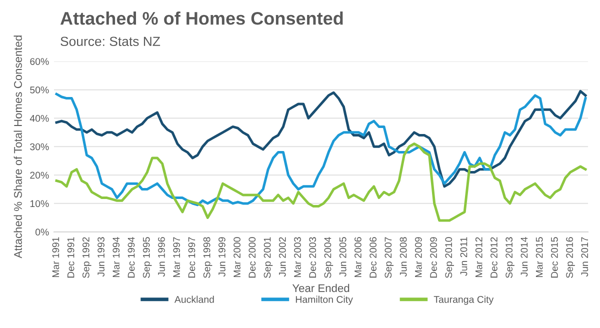 Image resolution: width=600 pixels, height=328 pixels. What do you see at coordinates (222, 257) in the screenshot?
I see `x-tick-label: Jun 1999` at bounding box center [222, 257].